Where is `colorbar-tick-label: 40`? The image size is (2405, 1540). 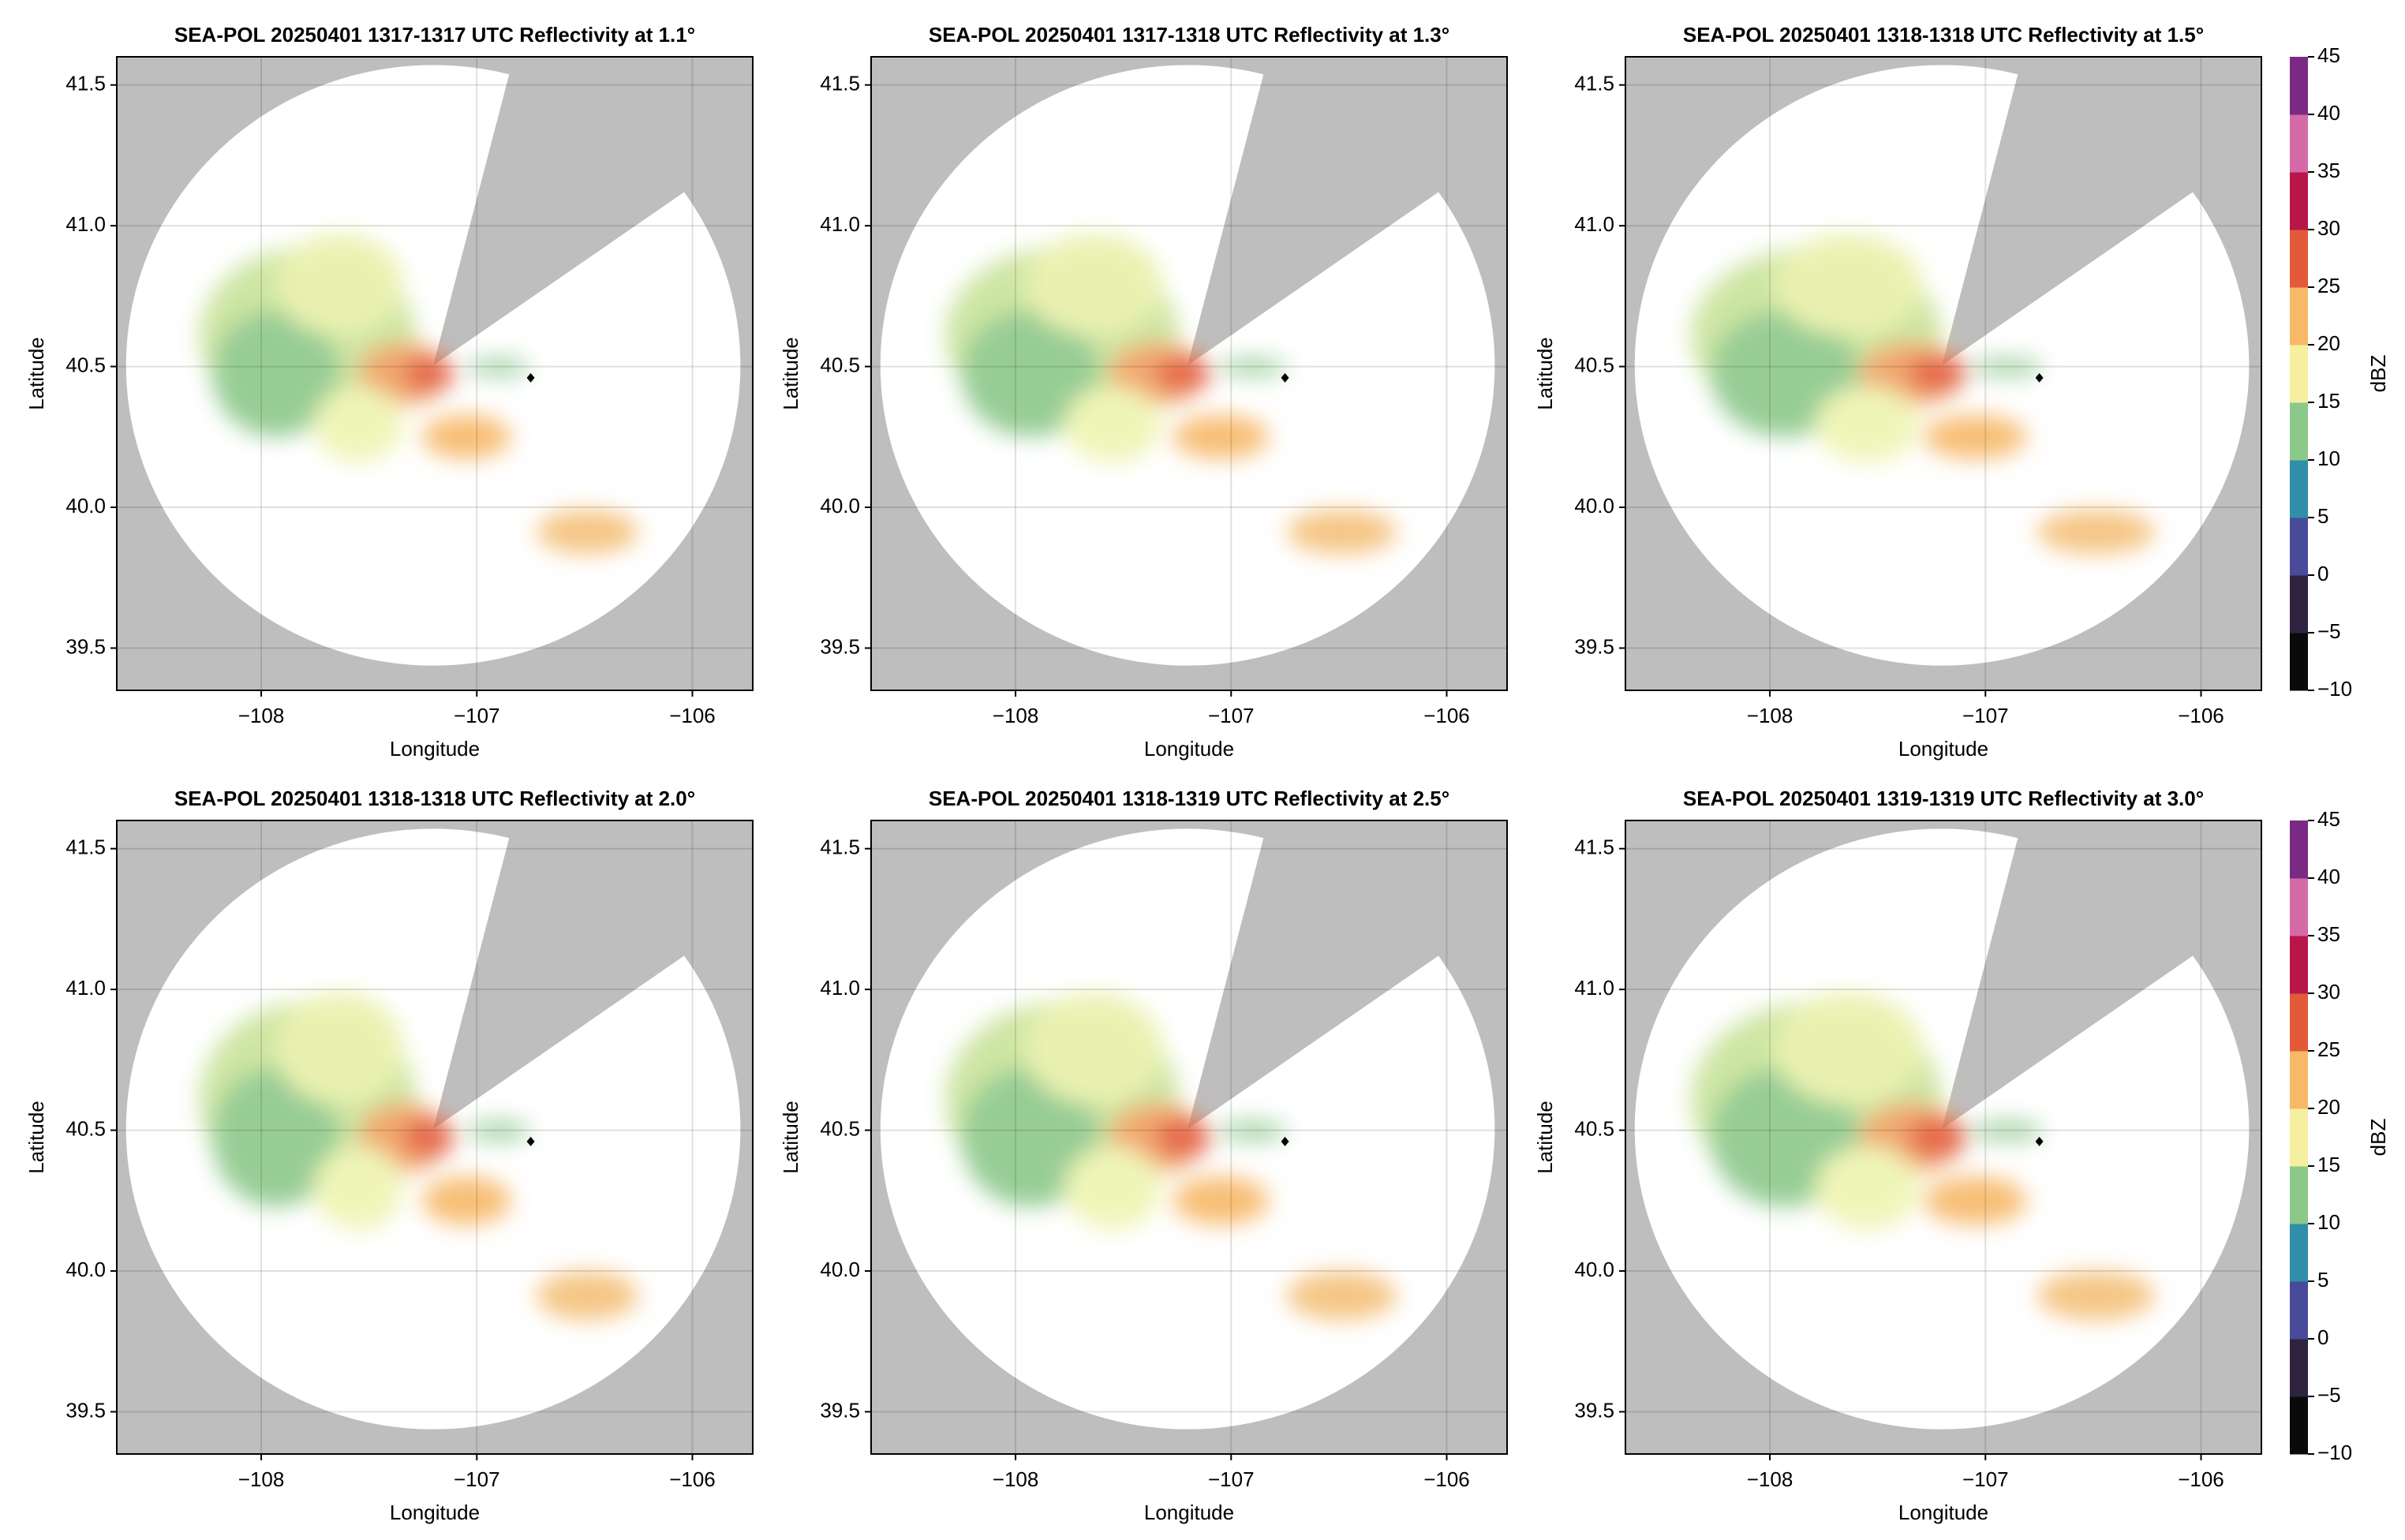 colorbar-tick-label: 40 is located at coordinates (2328, 113).